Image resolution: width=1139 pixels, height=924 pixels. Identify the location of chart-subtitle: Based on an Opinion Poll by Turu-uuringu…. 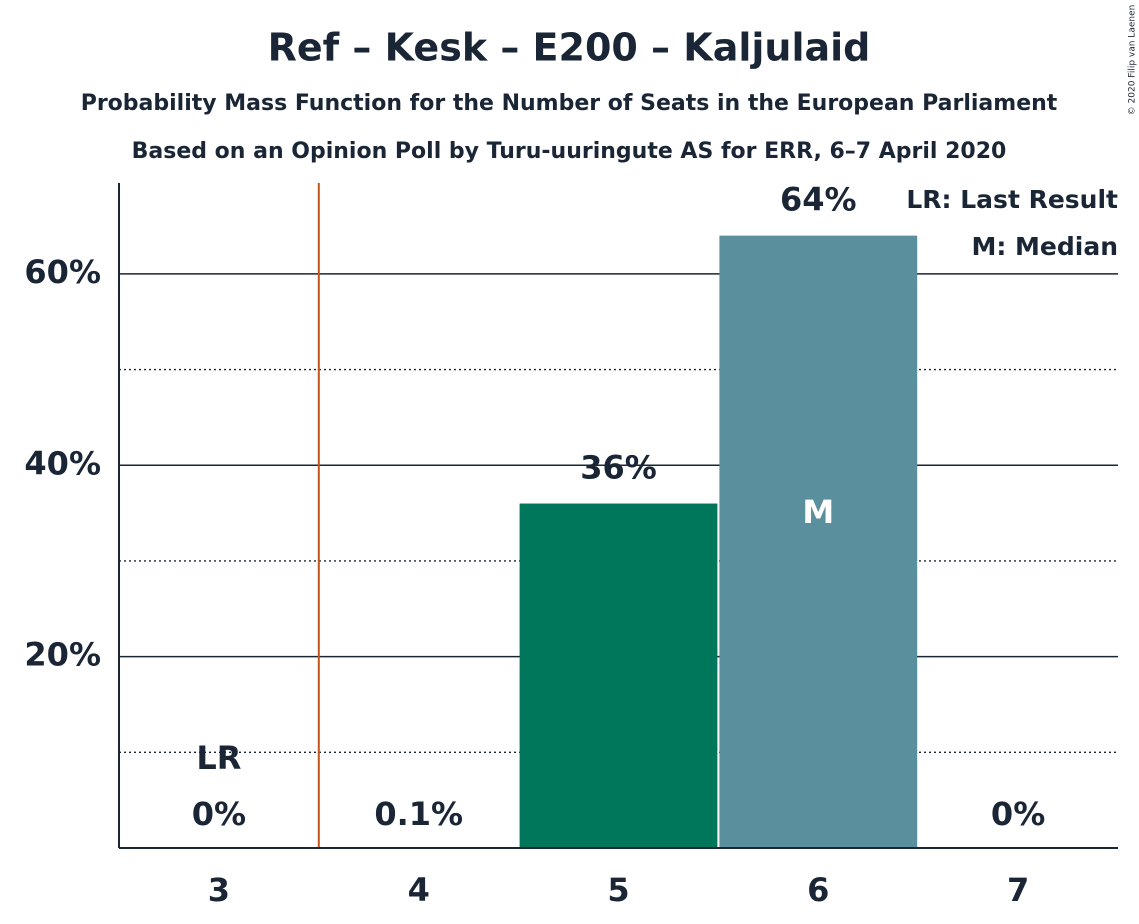
(569, 151).